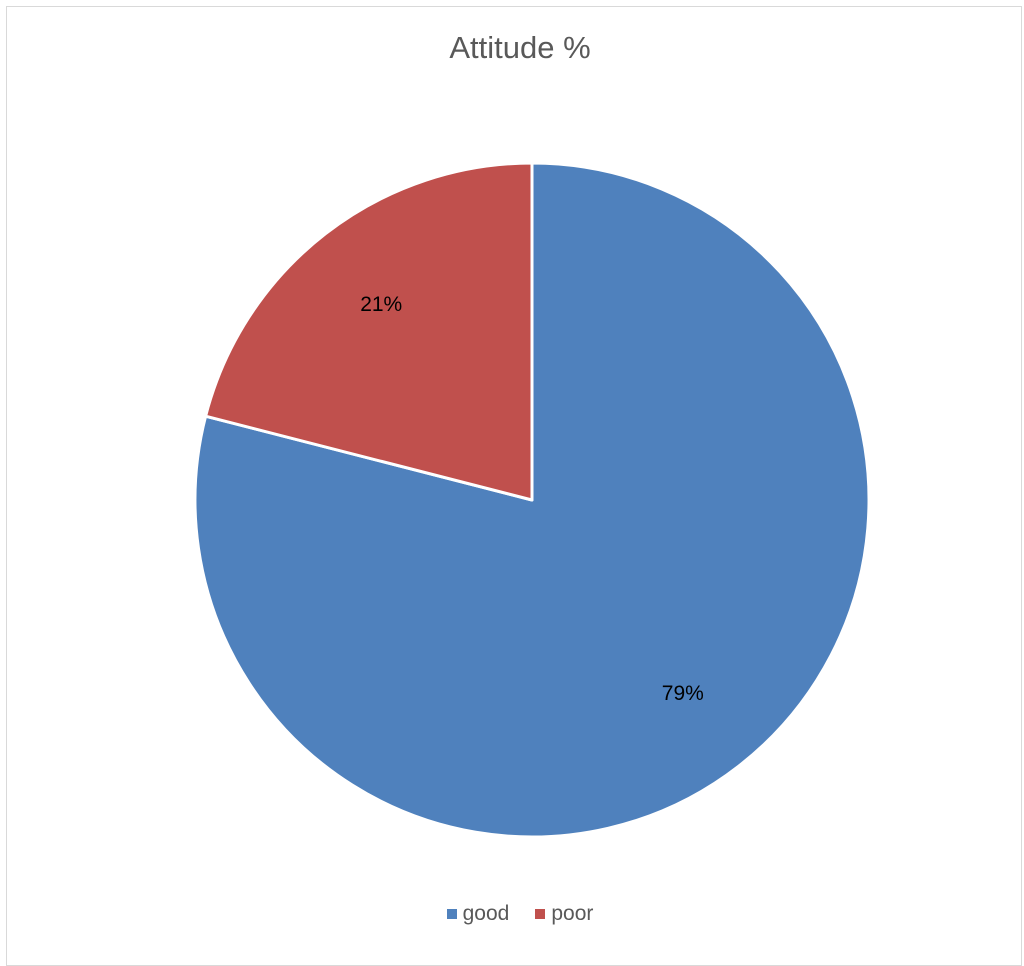  What do you see at coordinates (572, 913) in the screenshot?
I see `legend-label-poor: poor` at bounding box center [572, 913].